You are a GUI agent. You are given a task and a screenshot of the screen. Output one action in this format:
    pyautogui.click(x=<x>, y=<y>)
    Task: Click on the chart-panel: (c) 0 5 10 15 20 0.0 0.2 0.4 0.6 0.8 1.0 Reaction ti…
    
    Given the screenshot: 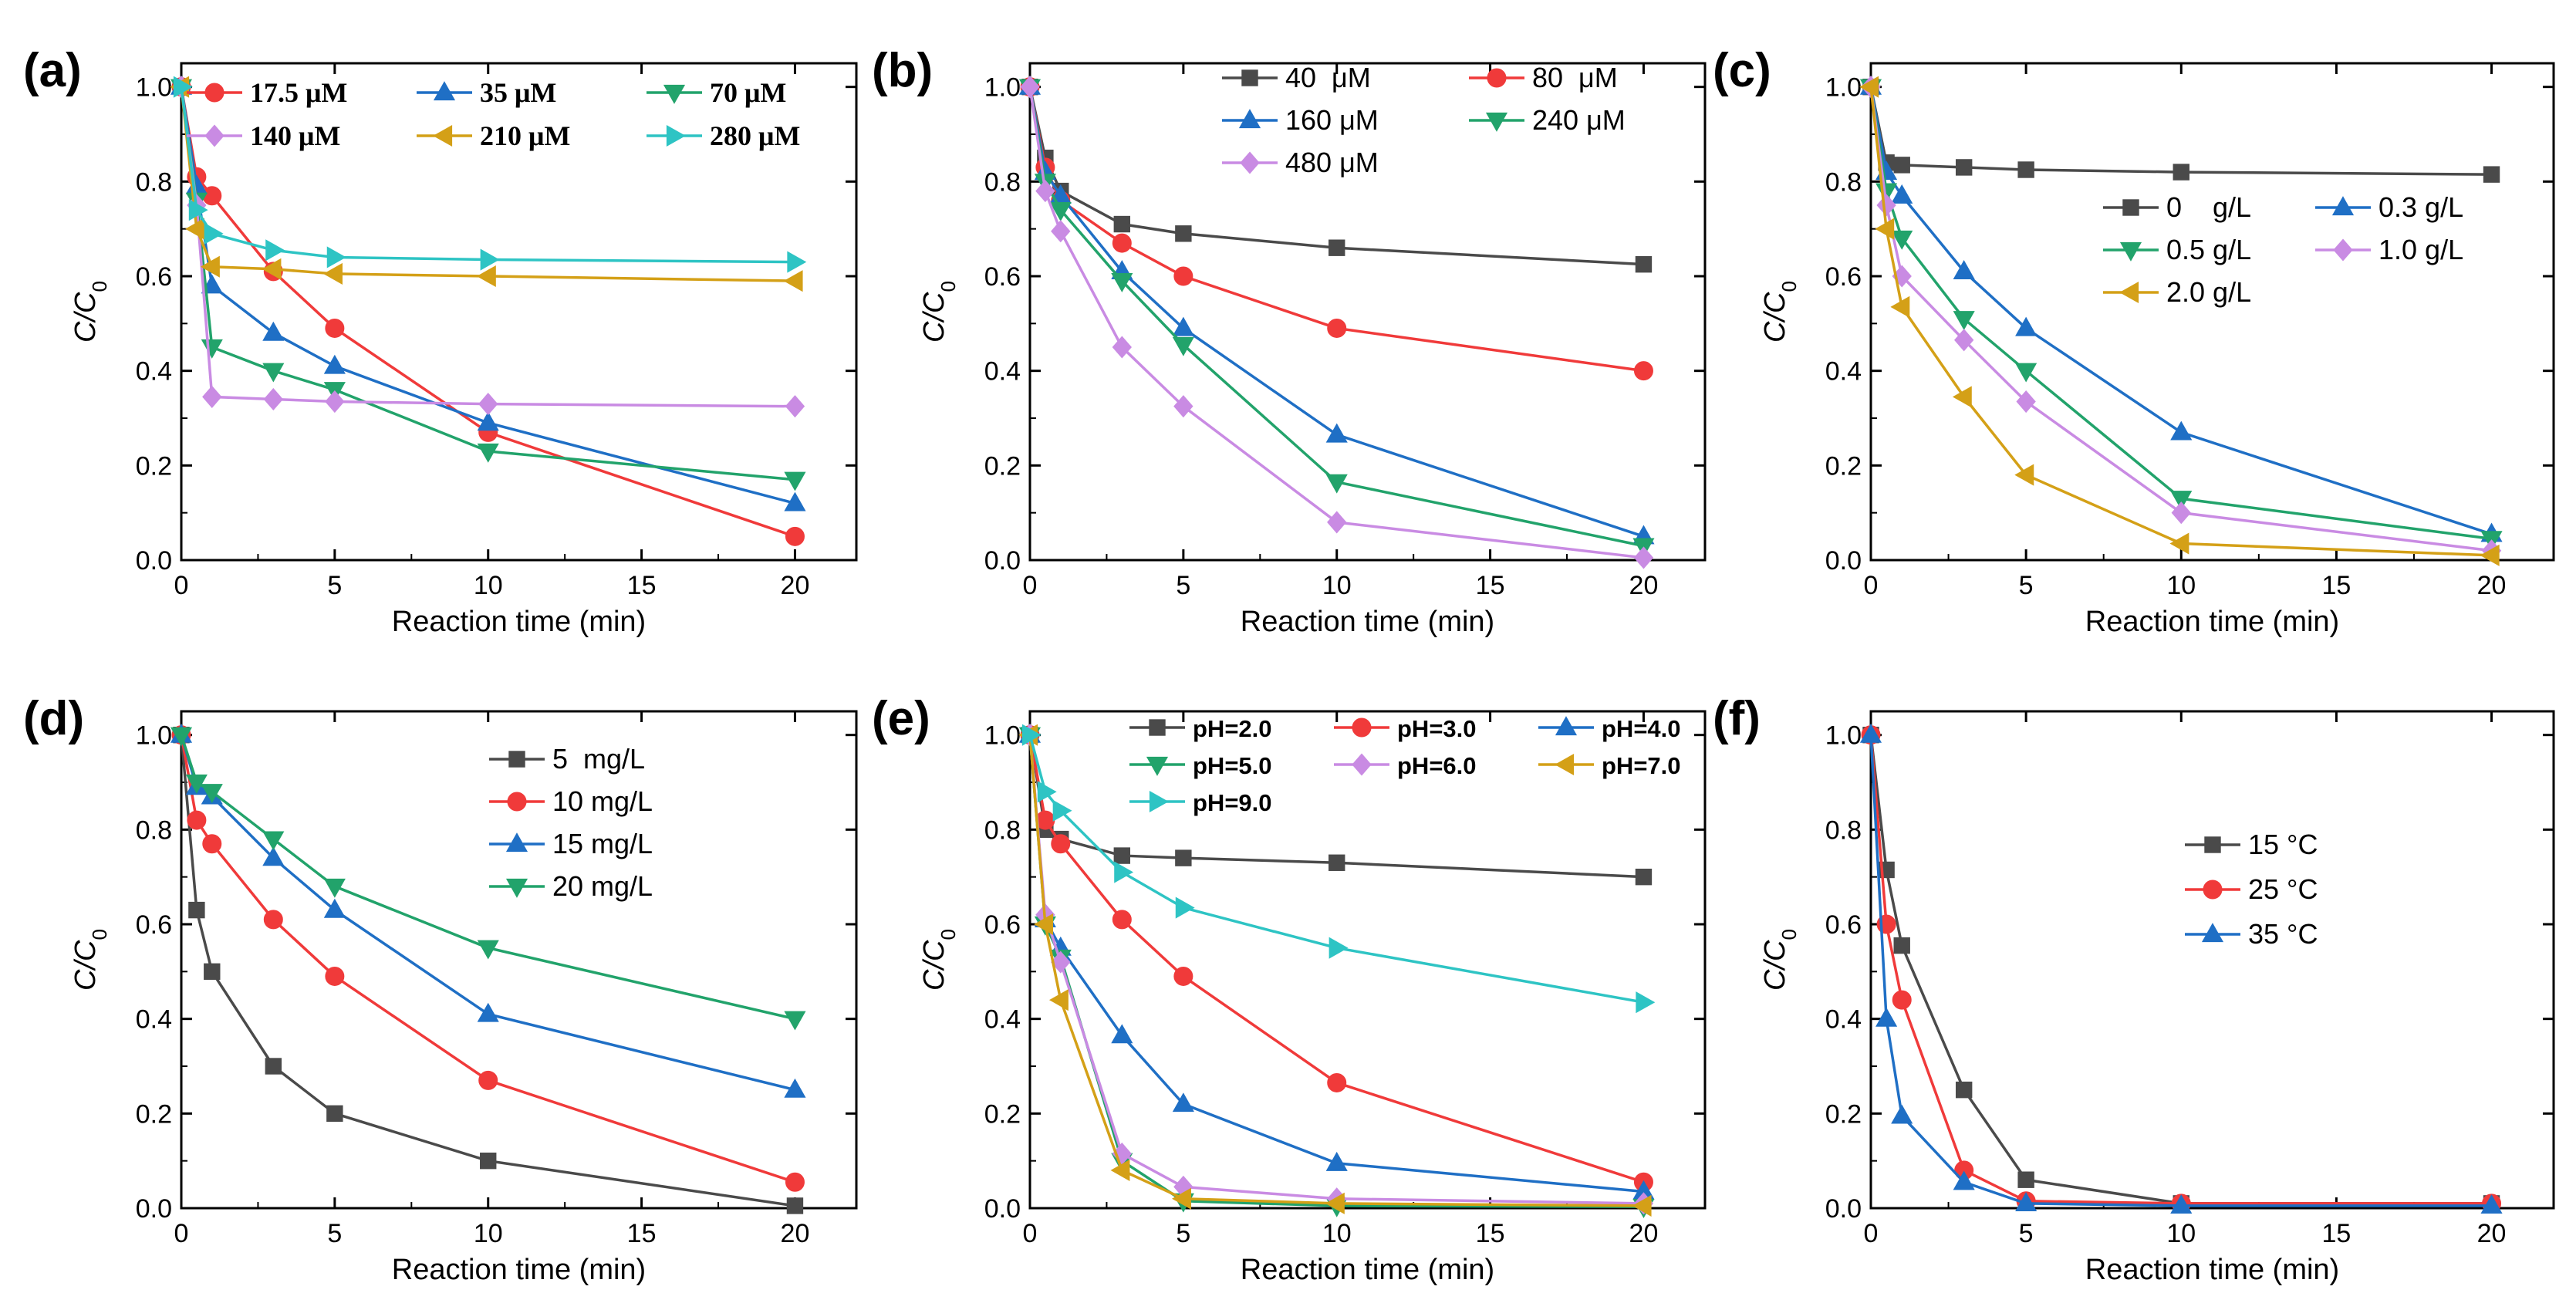 What is the action you would take?
    pyautogui.click(x=2134, y=341)
    